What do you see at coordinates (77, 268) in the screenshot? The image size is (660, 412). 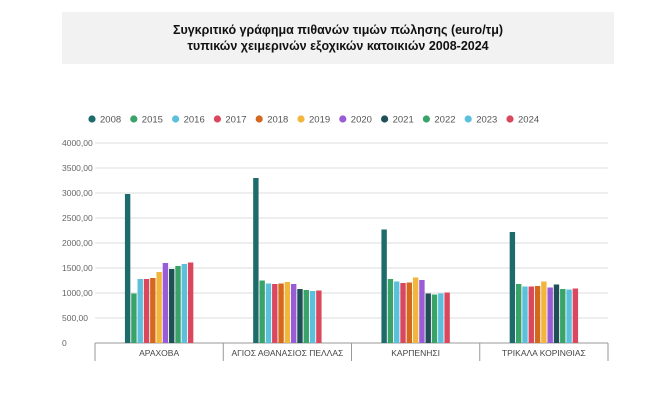 I see `y-tick-label: 1500,00` at bounding box center [77, 268].